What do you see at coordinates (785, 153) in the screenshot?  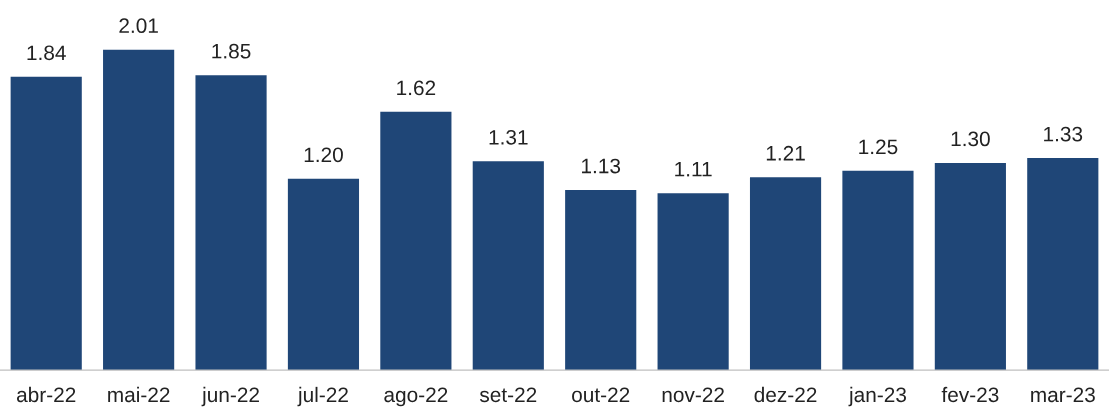 I see `data-label: 1.21` at bounding box center [785, 153].